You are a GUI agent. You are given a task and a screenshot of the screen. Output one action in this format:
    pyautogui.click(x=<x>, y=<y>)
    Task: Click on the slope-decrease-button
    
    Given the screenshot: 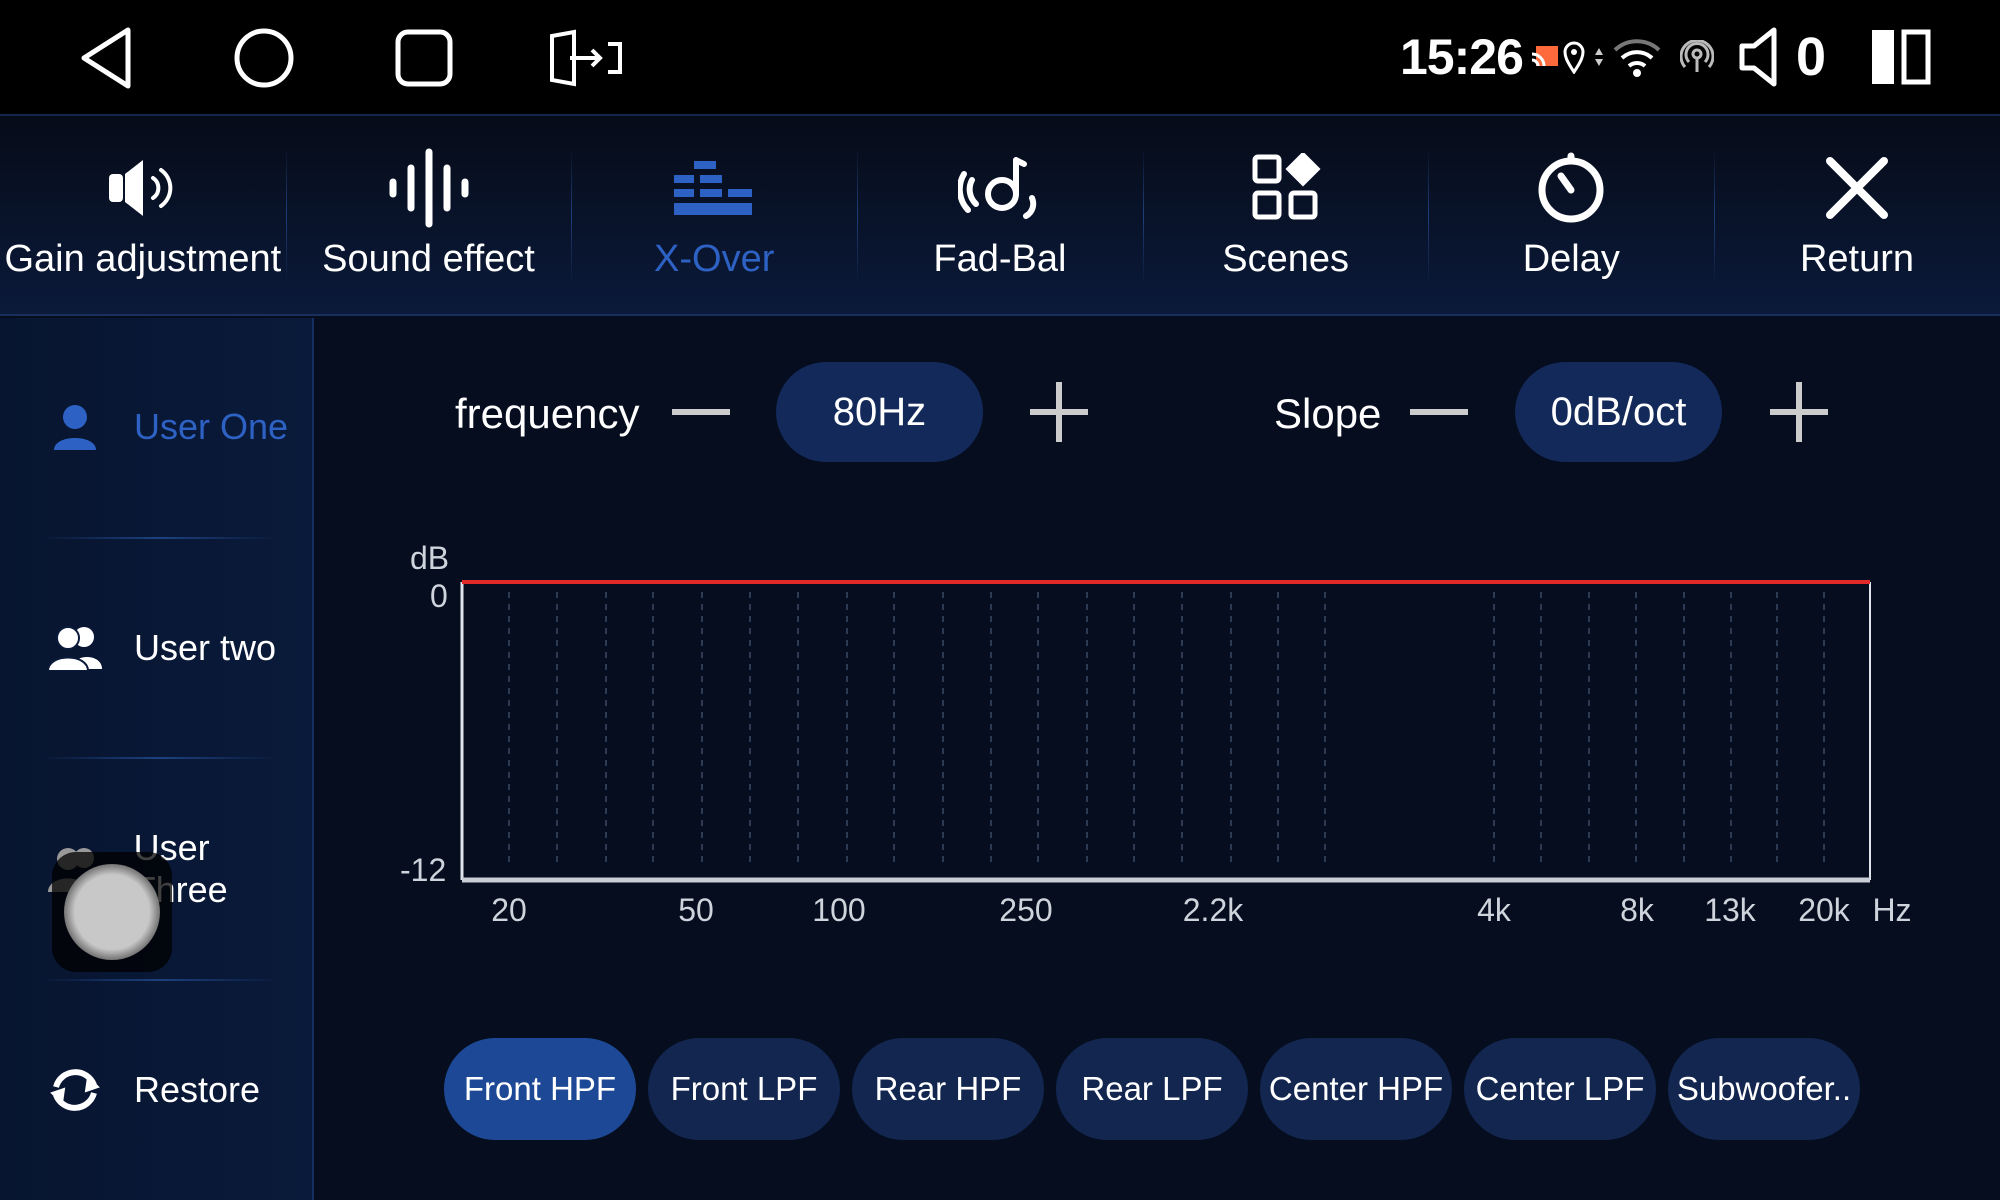 What is the action you would take?
    pyautogui.click(x=1440, y=412)
    